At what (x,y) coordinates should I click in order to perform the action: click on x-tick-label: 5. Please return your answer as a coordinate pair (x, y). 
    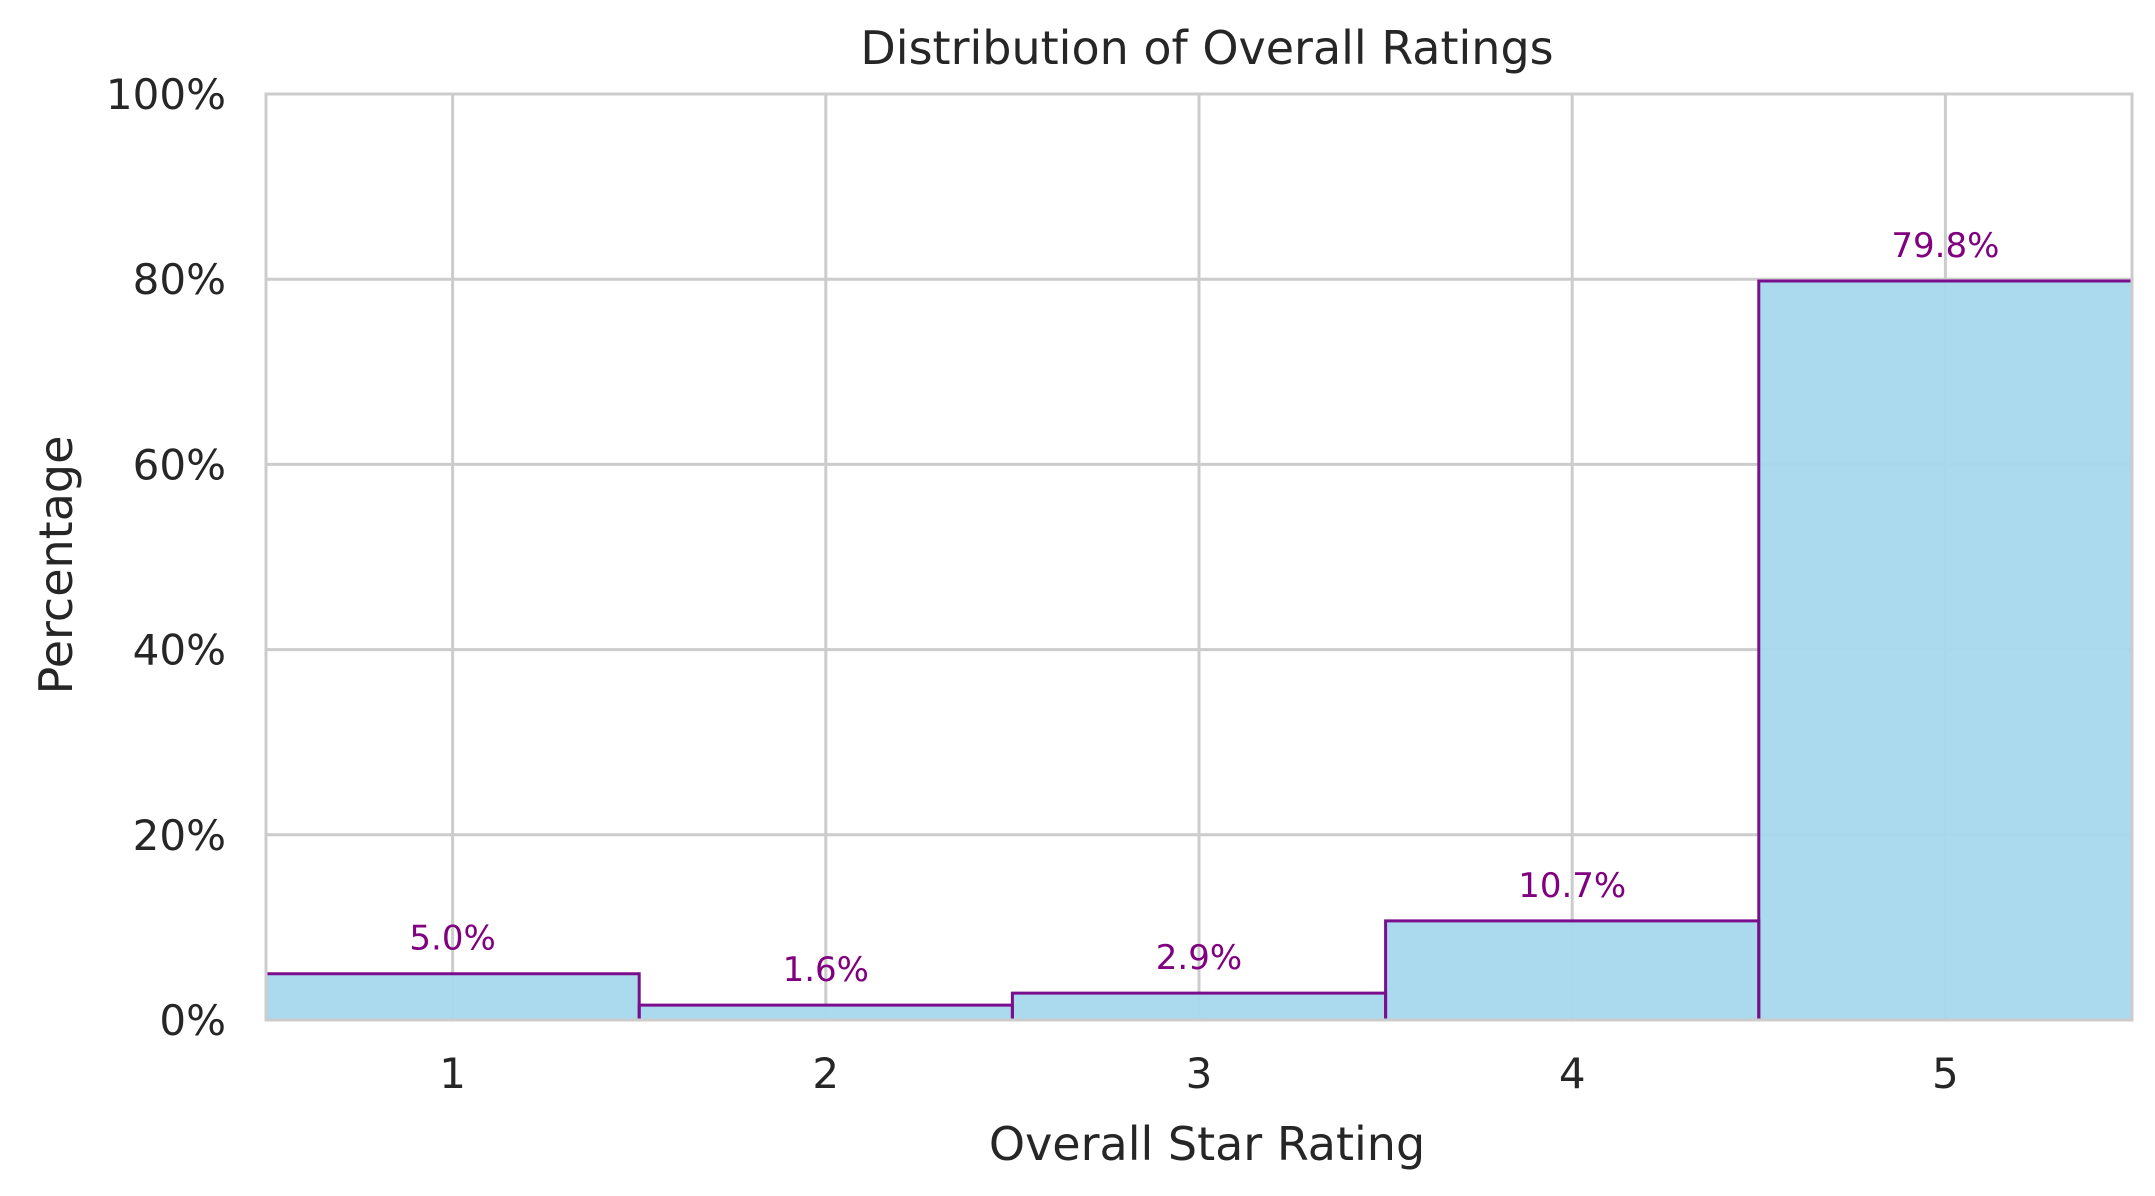
    Looking at the image, I should click on (1945, 1073).